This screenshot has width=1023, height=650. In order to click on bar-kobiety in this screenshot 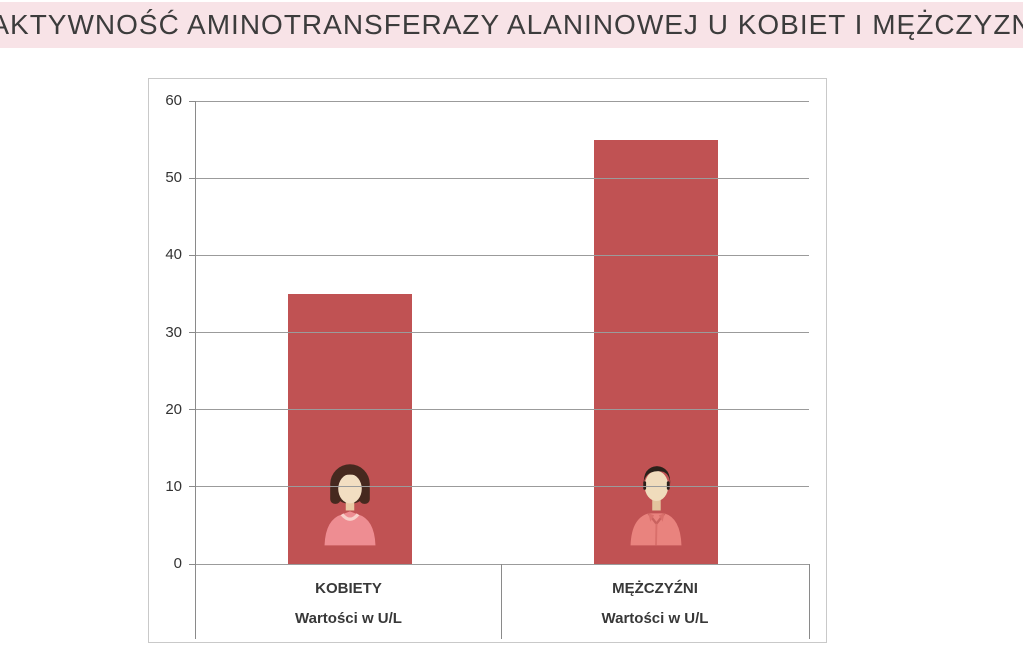, I will do `click(350, 428)`.